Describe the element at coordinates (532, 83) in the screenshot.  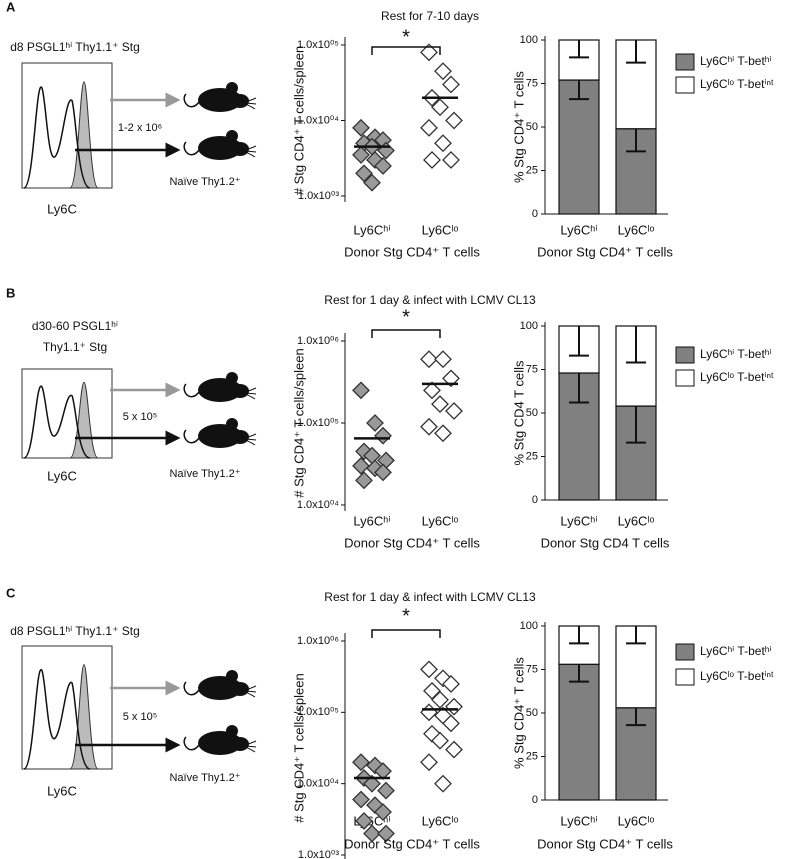
I see `y-tick-label: 75` at that location.